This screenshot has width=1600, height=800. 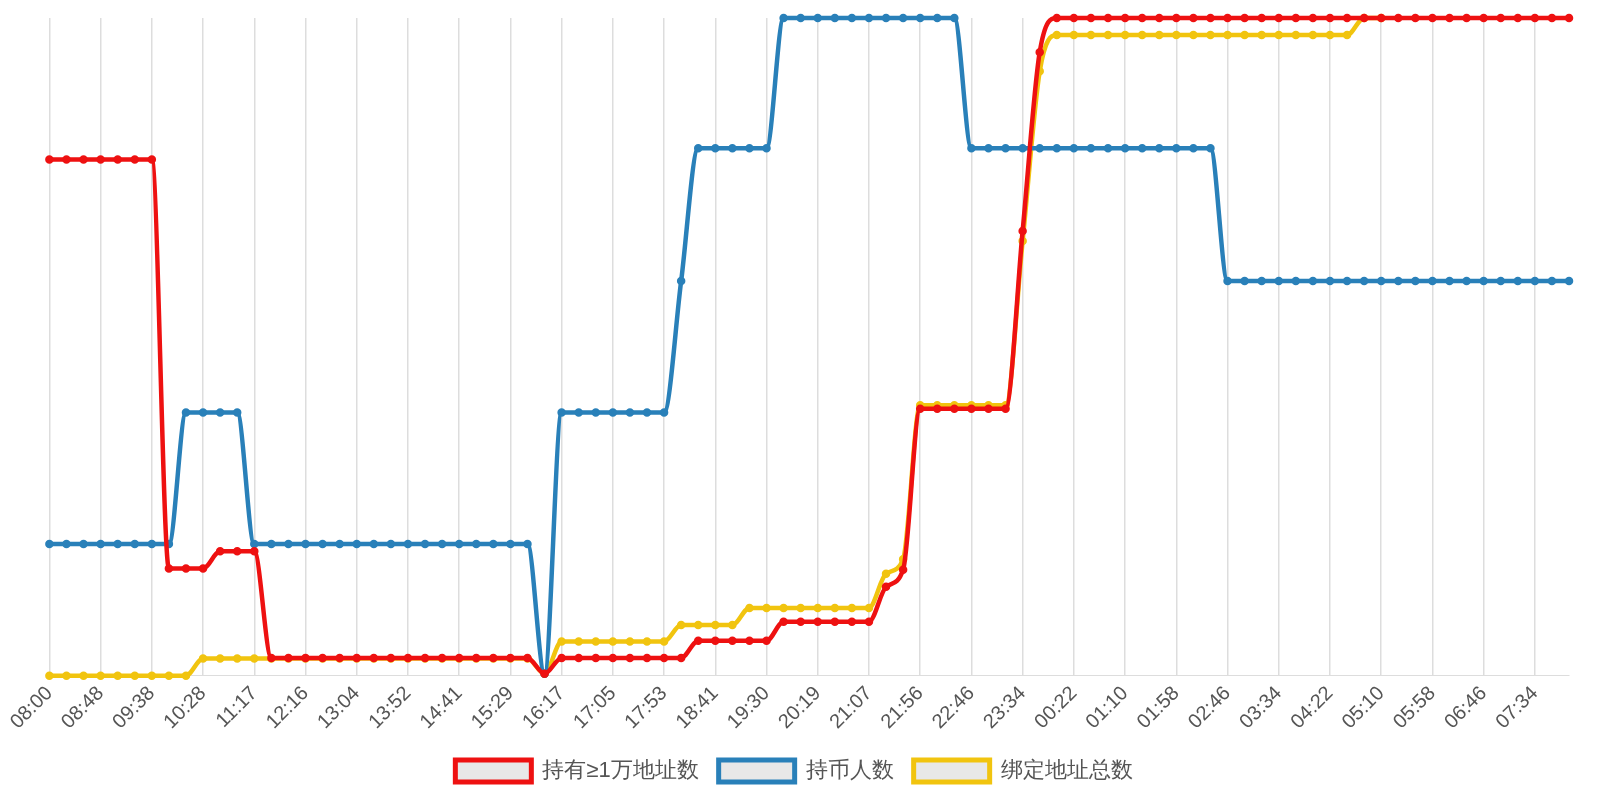 What do you see at coordinates (620, 770) in the screenshot?
I see `legend-label: 持有≥1万地址数` at bounding box center [620, 770].